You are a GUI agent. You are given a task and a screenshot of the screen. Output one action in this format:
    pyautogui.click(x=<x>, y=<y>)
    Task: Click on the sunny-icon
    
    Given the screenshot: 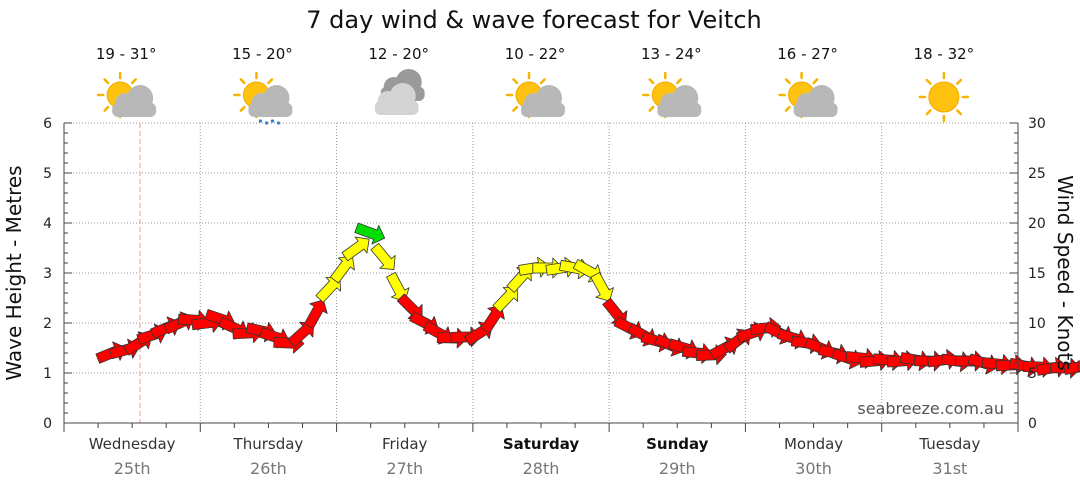 What is the action you would take?
    pyautogui.click(x=944, y=97)
    